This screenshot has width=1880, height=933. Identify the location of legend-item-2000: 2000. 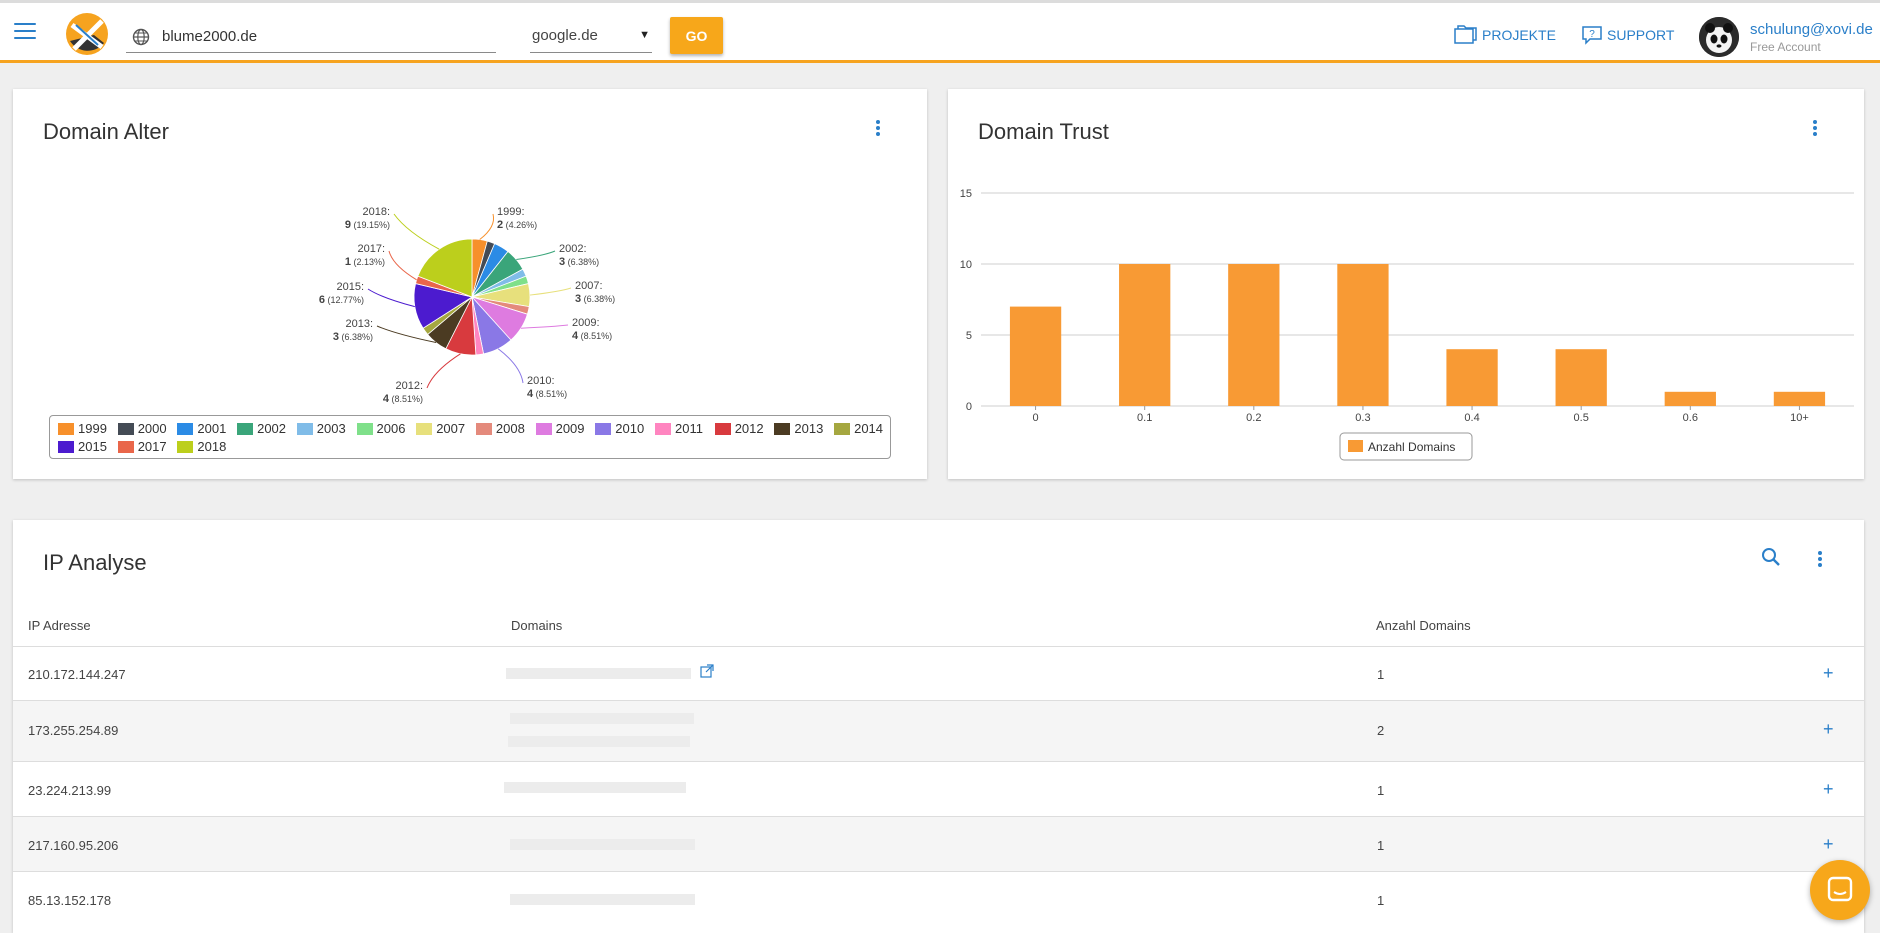
(142, 428).